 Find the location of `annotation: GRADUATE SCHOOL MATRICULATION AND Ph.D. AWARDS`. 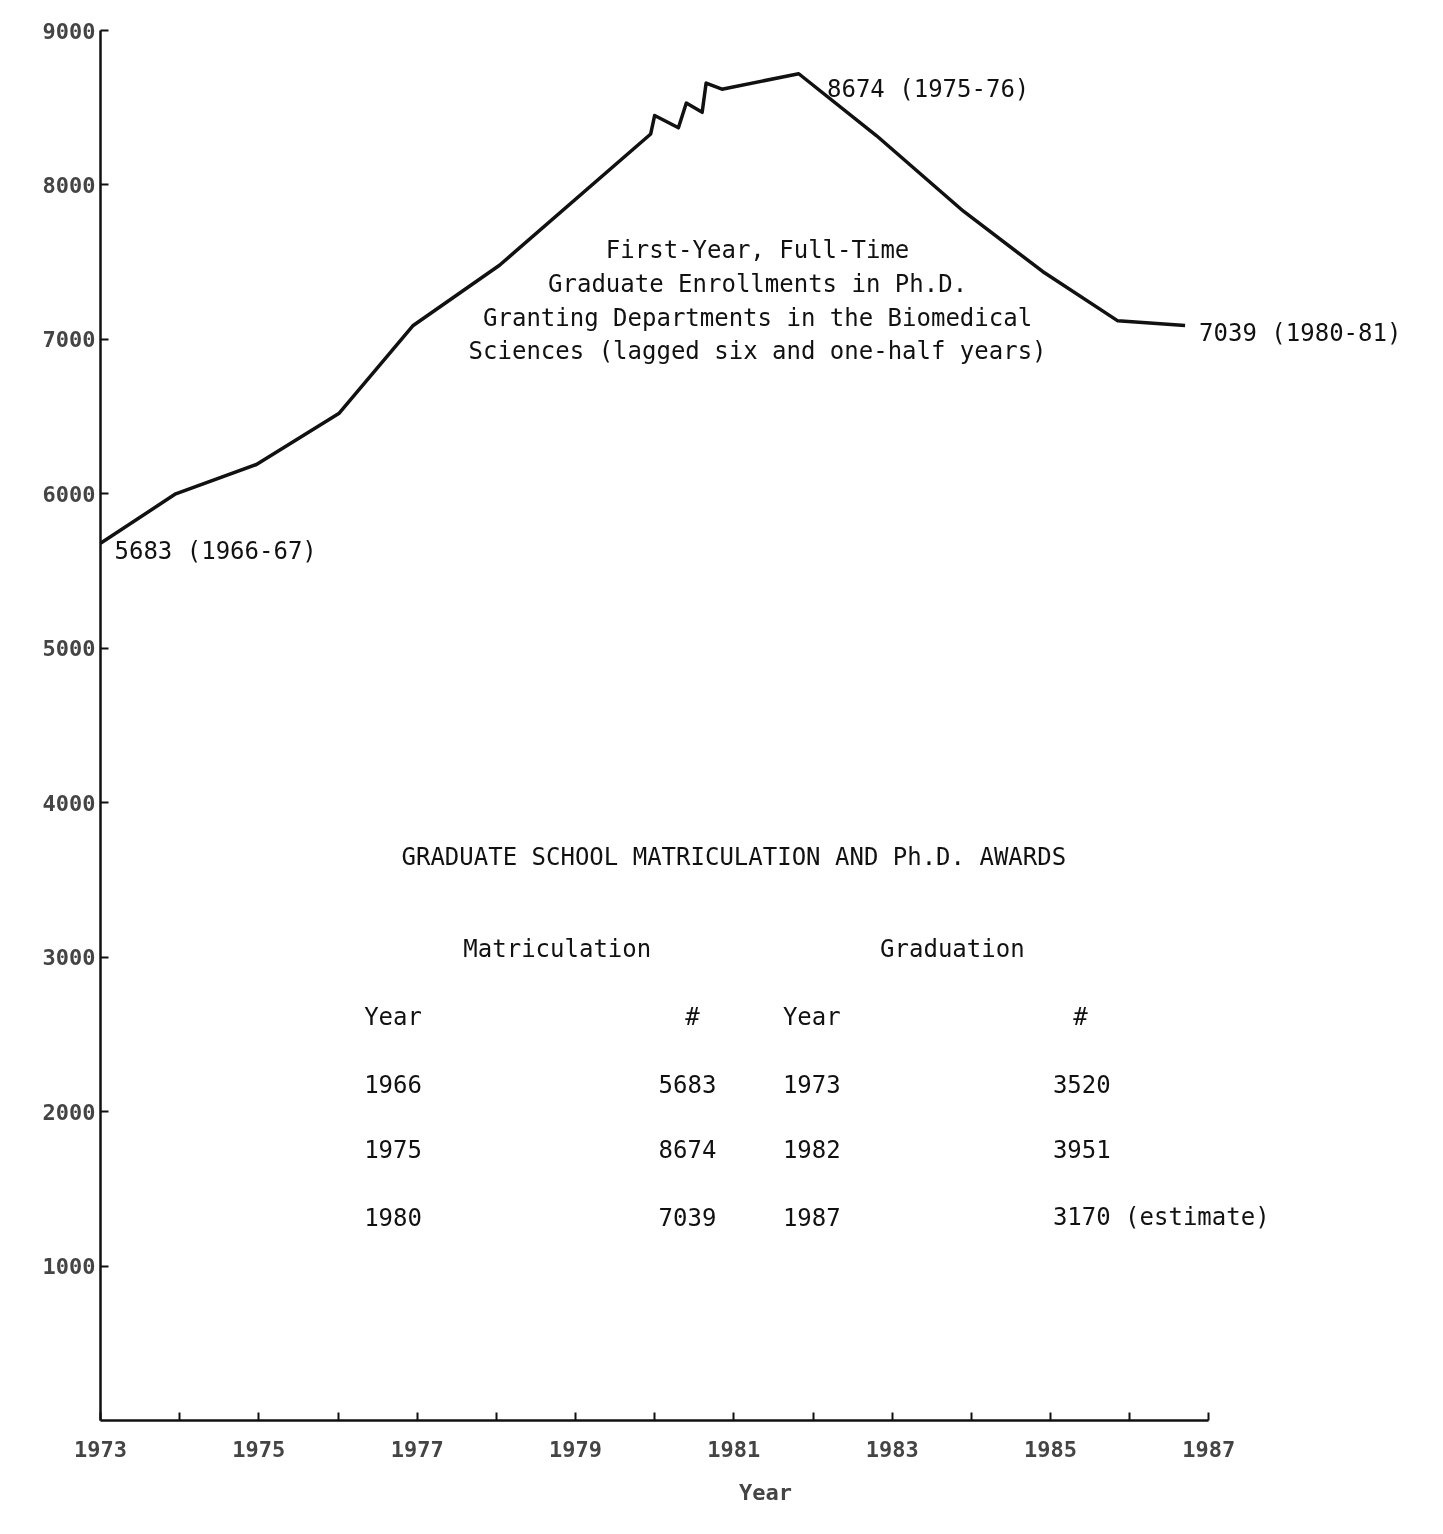

annotation: GRADUATE SCHOOL MATRICULATION AND Ph.D. AWARDS is located at coordinates (734, 856).